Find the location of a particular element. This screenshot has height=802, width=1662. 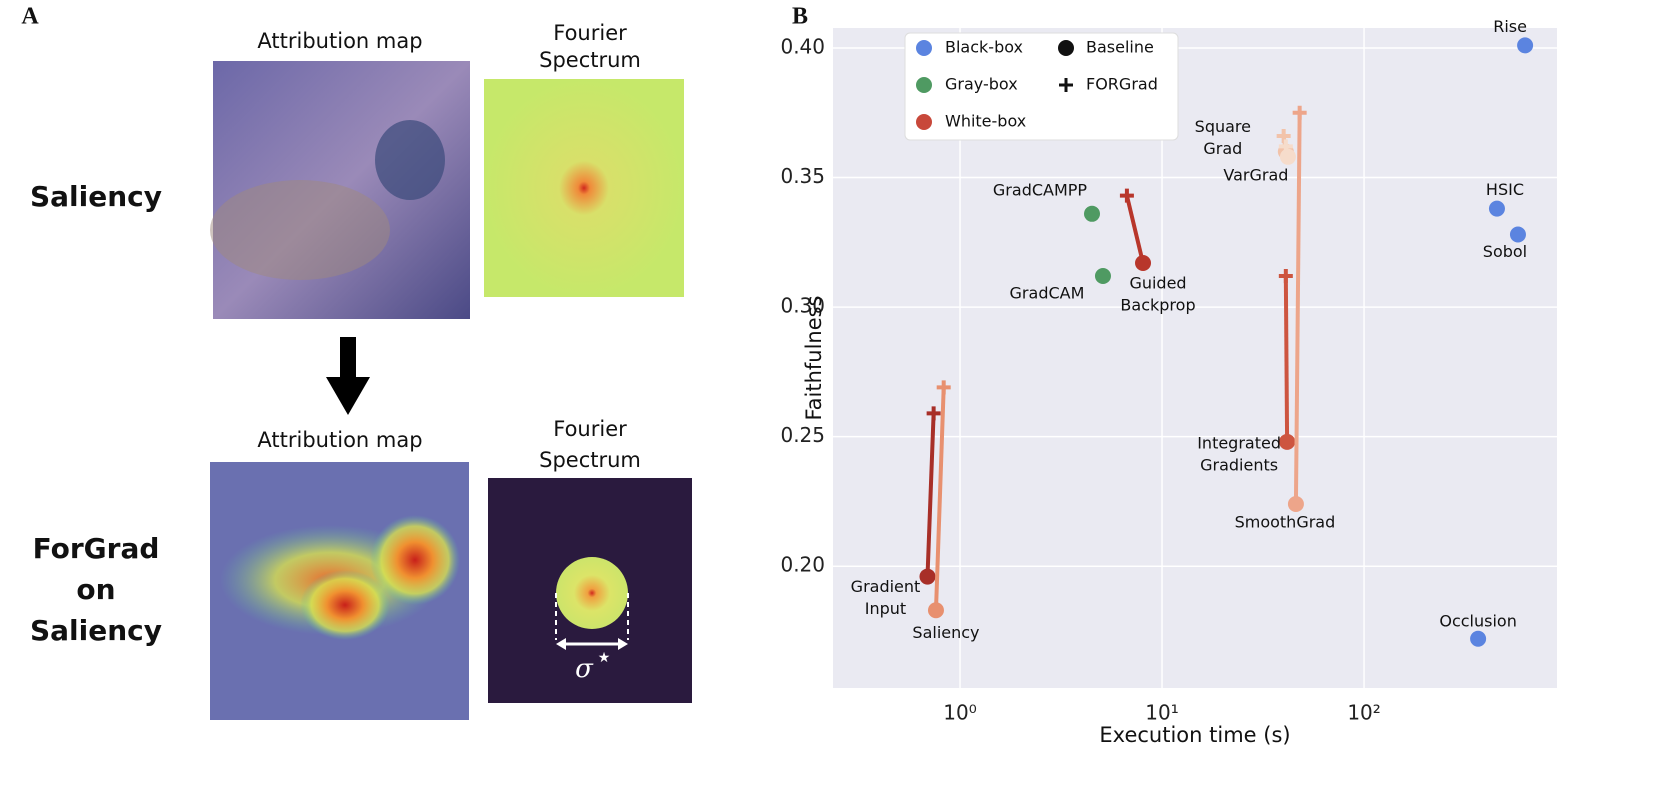

panel-label: B is located at coordinates (800, 17).